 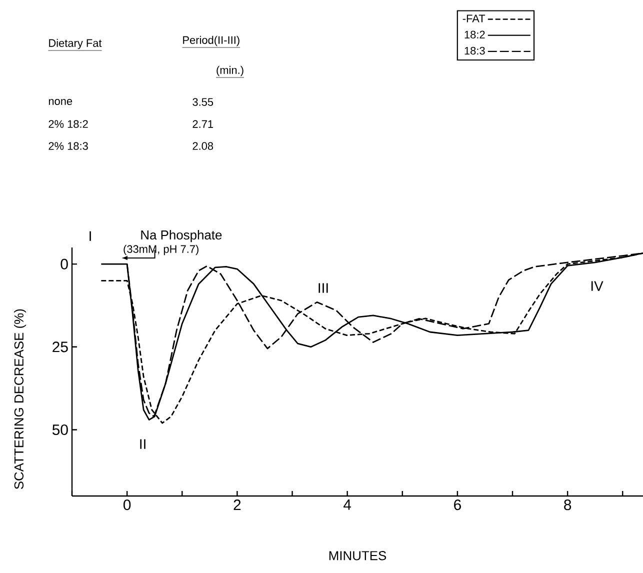 I want to click on text: 2% 18:3, so click(x=68, y=146).